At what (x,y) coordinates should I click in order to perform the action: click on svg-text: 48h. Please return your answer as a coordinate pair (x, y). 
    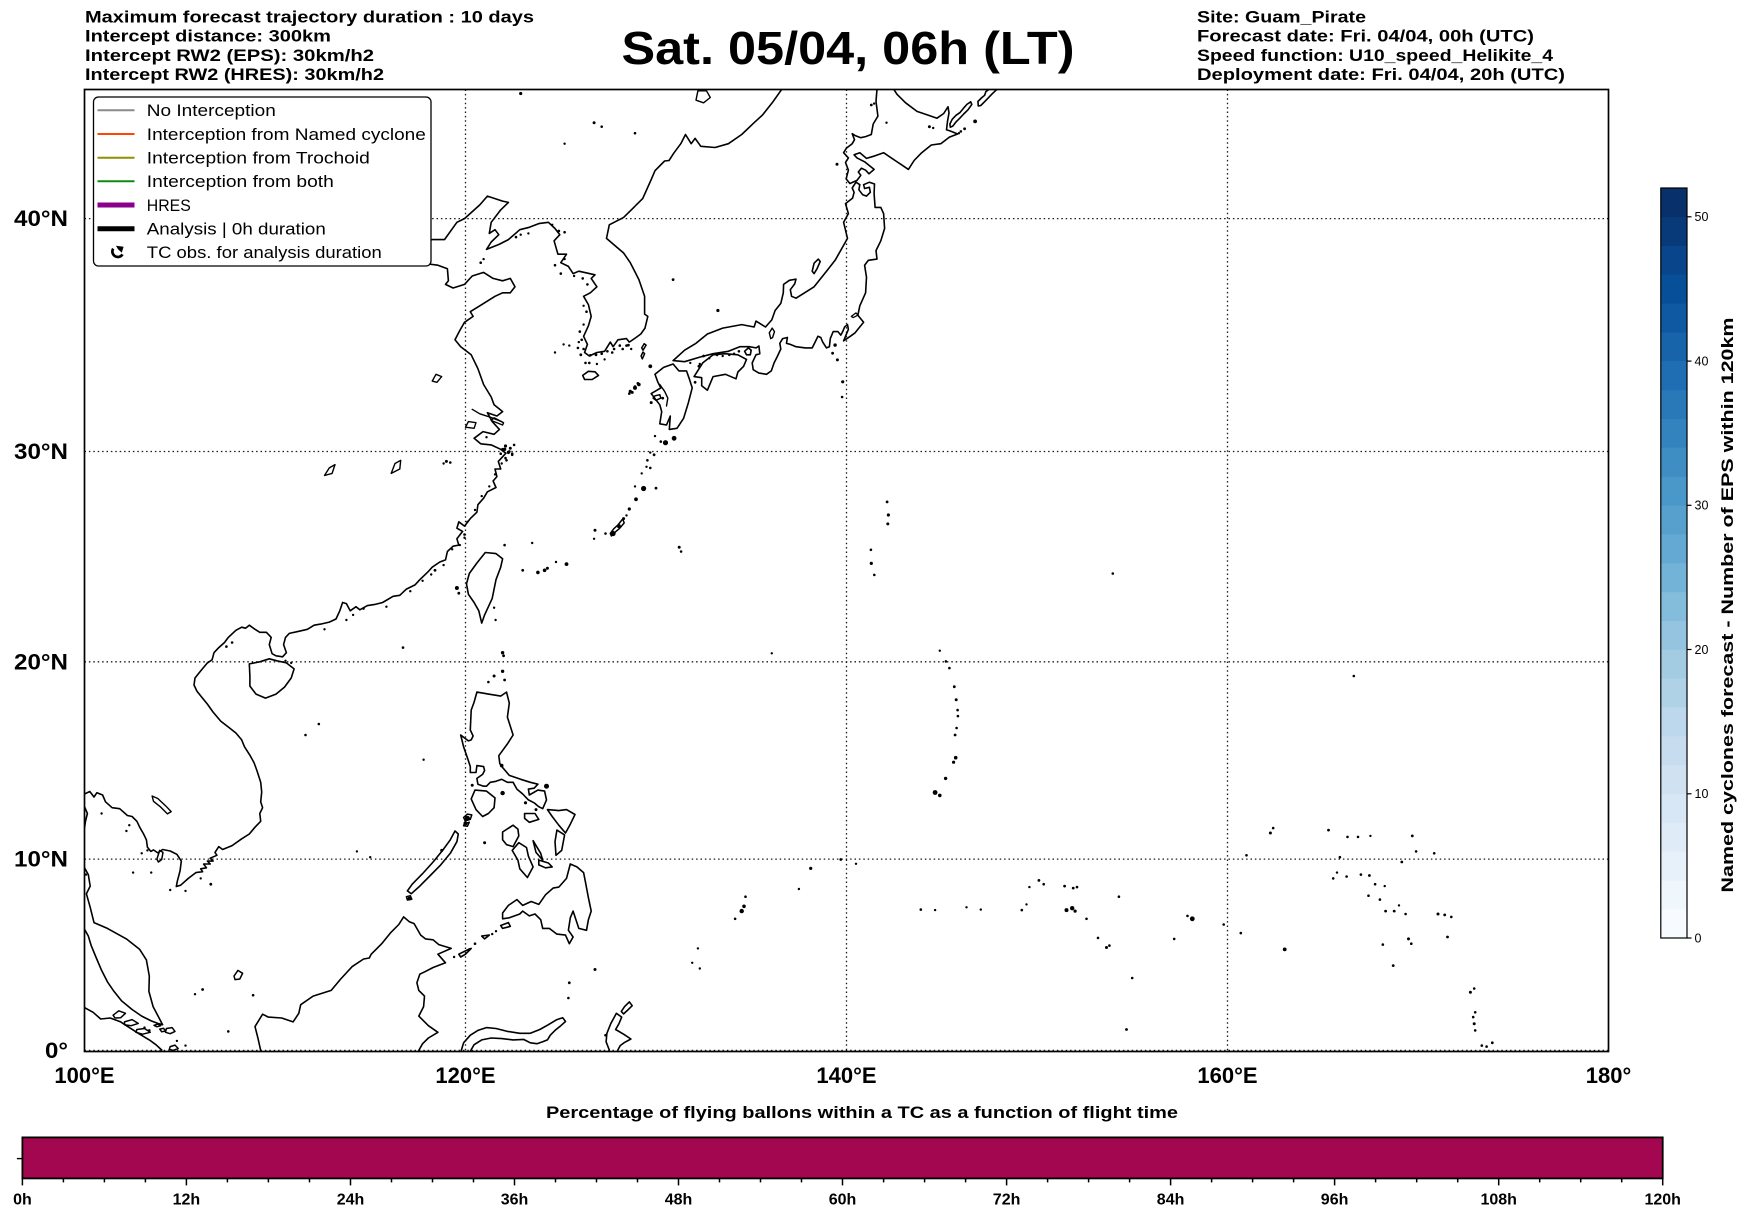
    Looking at the image, I should click on (679, 1200).